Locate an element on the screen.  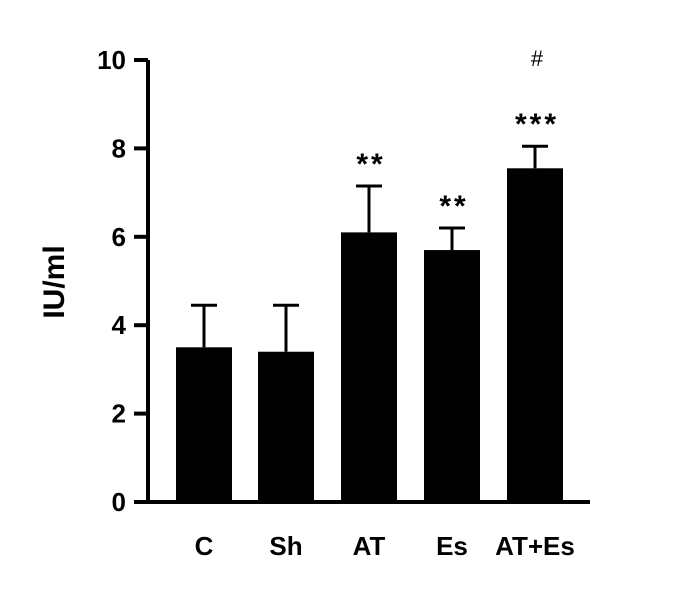
y-tick-label: 2 is located at coordinates (119, 414).